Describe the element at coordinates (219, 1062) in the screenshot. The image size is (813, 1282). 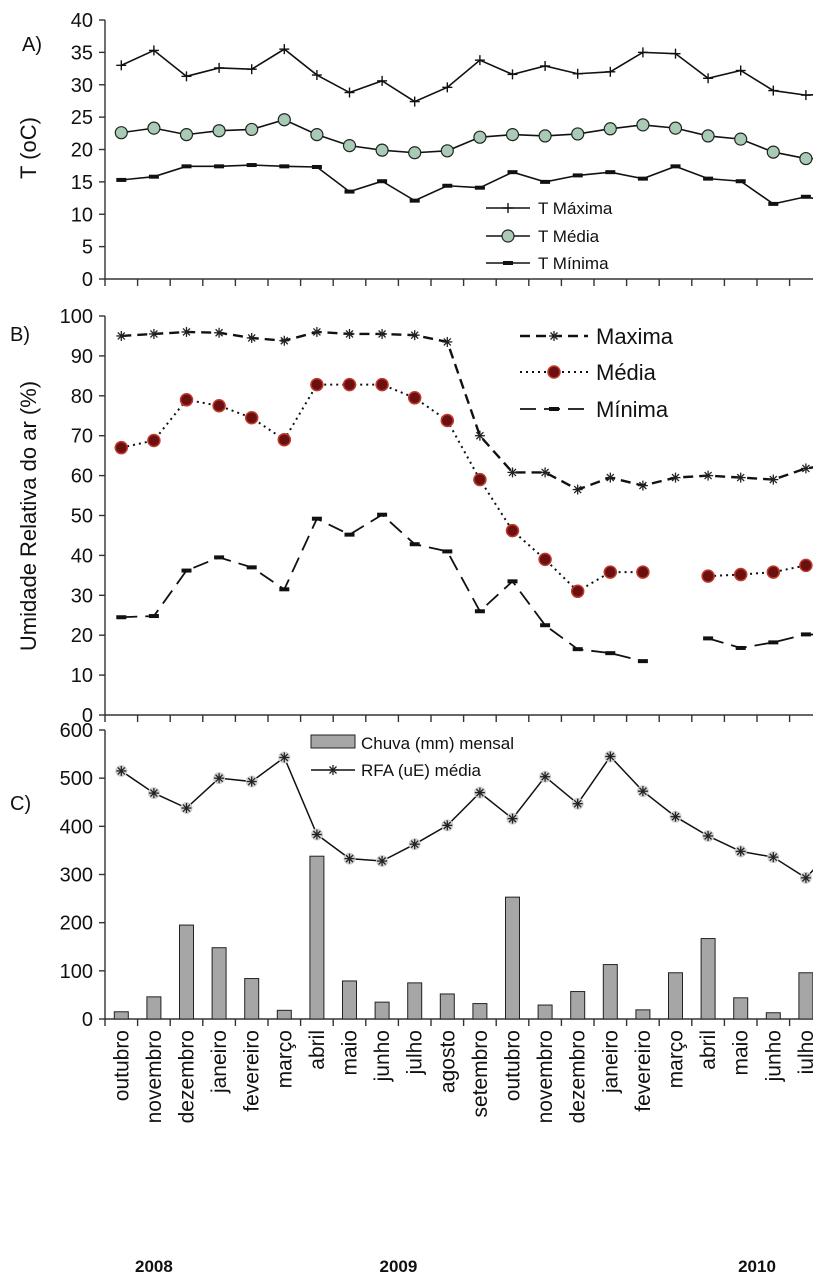
I see `x-category-label: janeiro` at that location.